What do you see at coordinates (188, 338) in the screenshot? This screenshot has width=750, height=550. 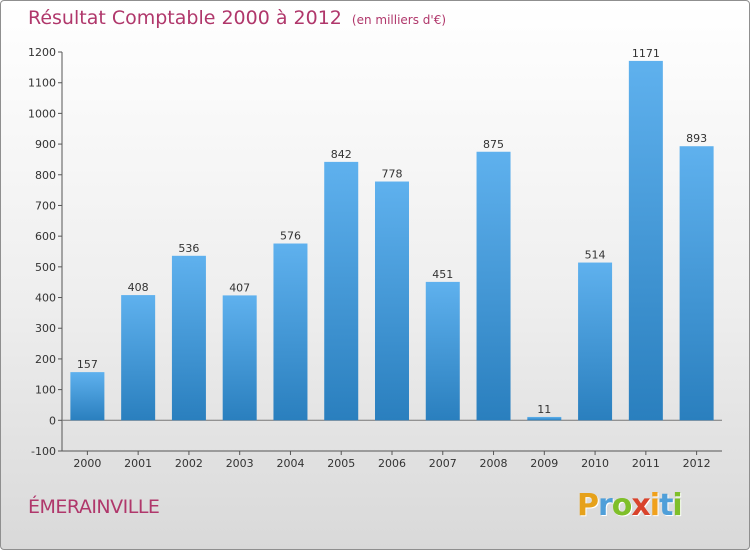 I see `bar-2002` at bounding box center [188, 338].